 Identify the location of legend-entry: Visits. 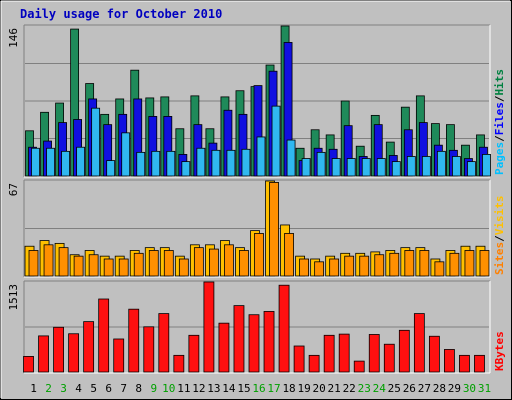
(499, 216).